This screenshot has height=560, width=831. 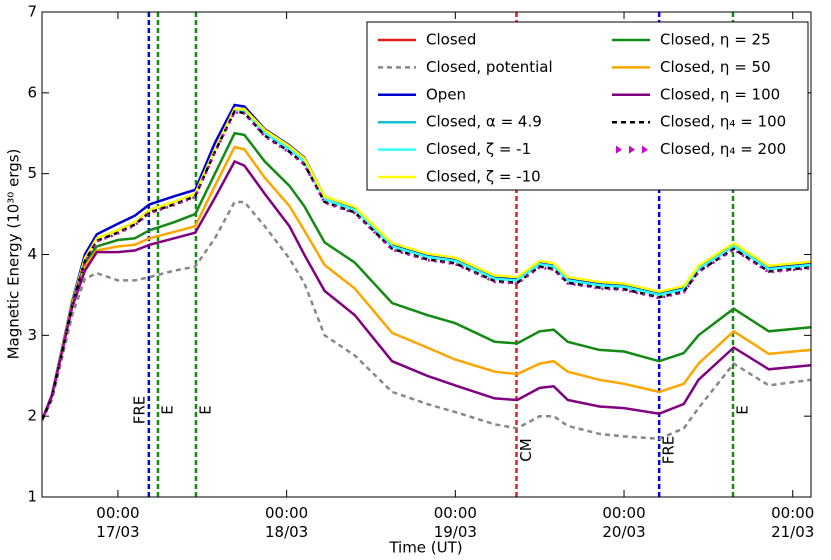 I want to click on legend-label: Closed, ζ = -1, so click(x=478, y=149).